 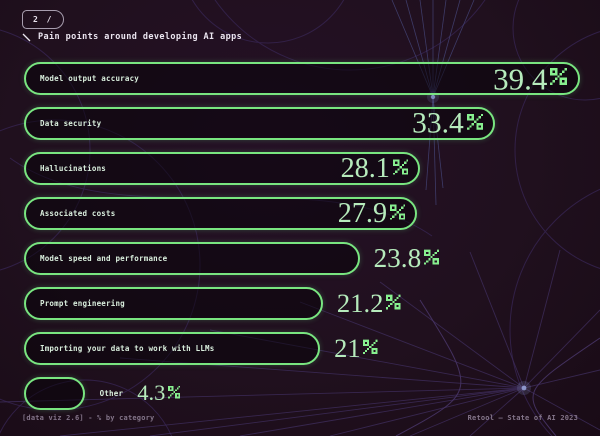 What do you see at coordinates (90, 78) in the screenshot?
I see `bar-label: Model output accuracy` at bounding box center [90, 78].